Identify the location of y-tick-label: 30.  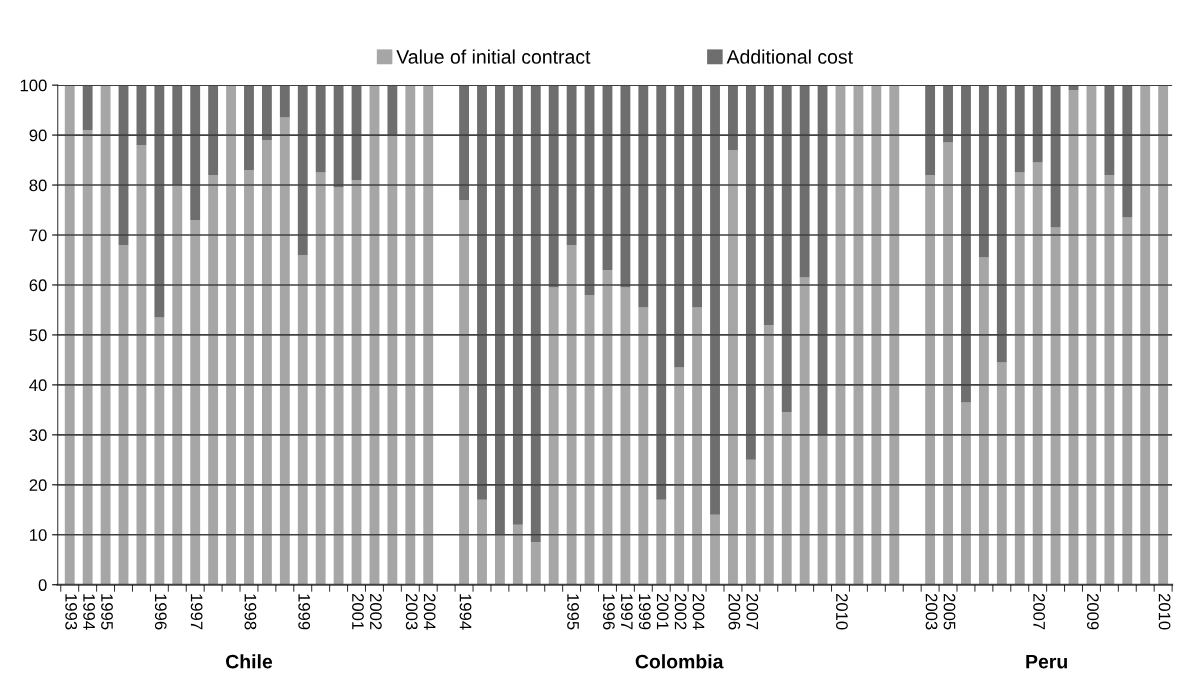
(38, 435).